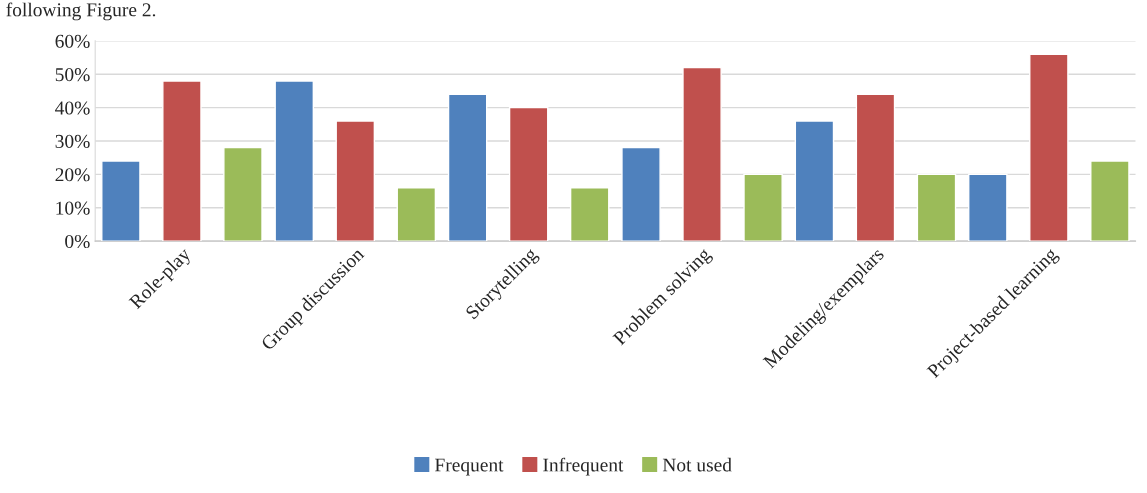  I want to click on text: following Figure 2., so click(81, 11).